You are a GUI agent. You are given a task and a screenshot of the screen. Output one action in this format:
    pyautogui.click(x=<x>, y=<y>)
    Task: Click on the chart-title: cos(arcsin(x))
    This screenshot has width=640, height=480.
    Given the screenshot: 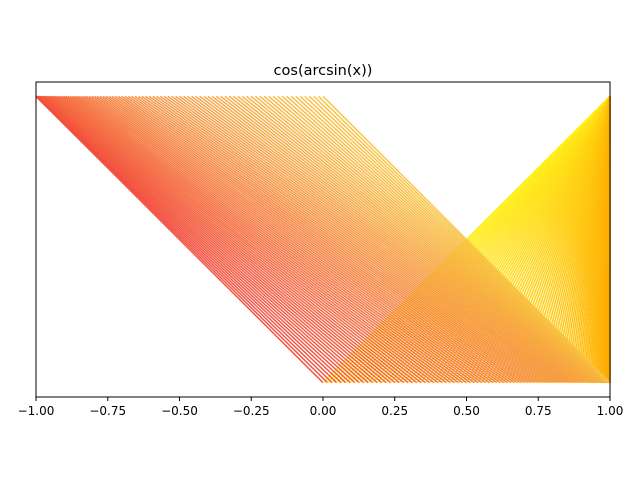 What is the action you would take?
    pyautogui.click(x=323, y=71)
    